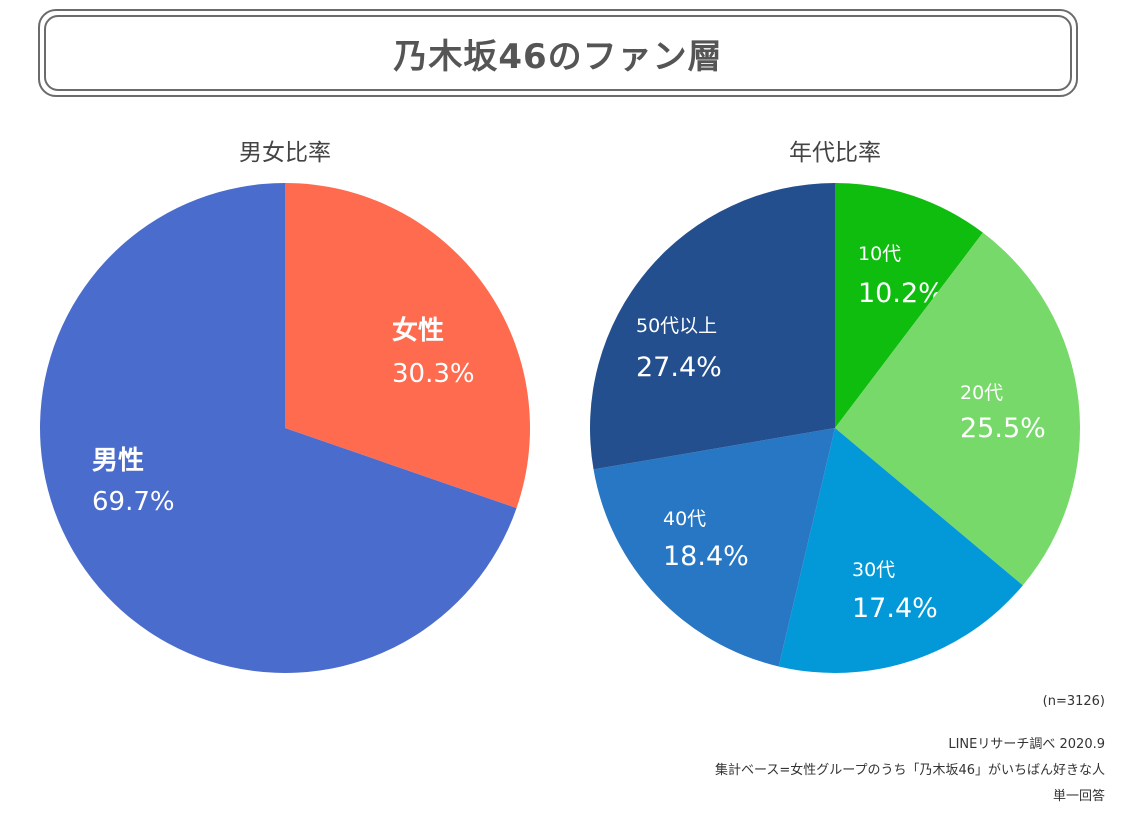 Image resolution: width=1125 pixels, height=821 pixels. What do you see at coordinates (558, 56) in the screenshot?
I see `page-title: 乃木坂46のファン層` at bounding box center [558, 56].